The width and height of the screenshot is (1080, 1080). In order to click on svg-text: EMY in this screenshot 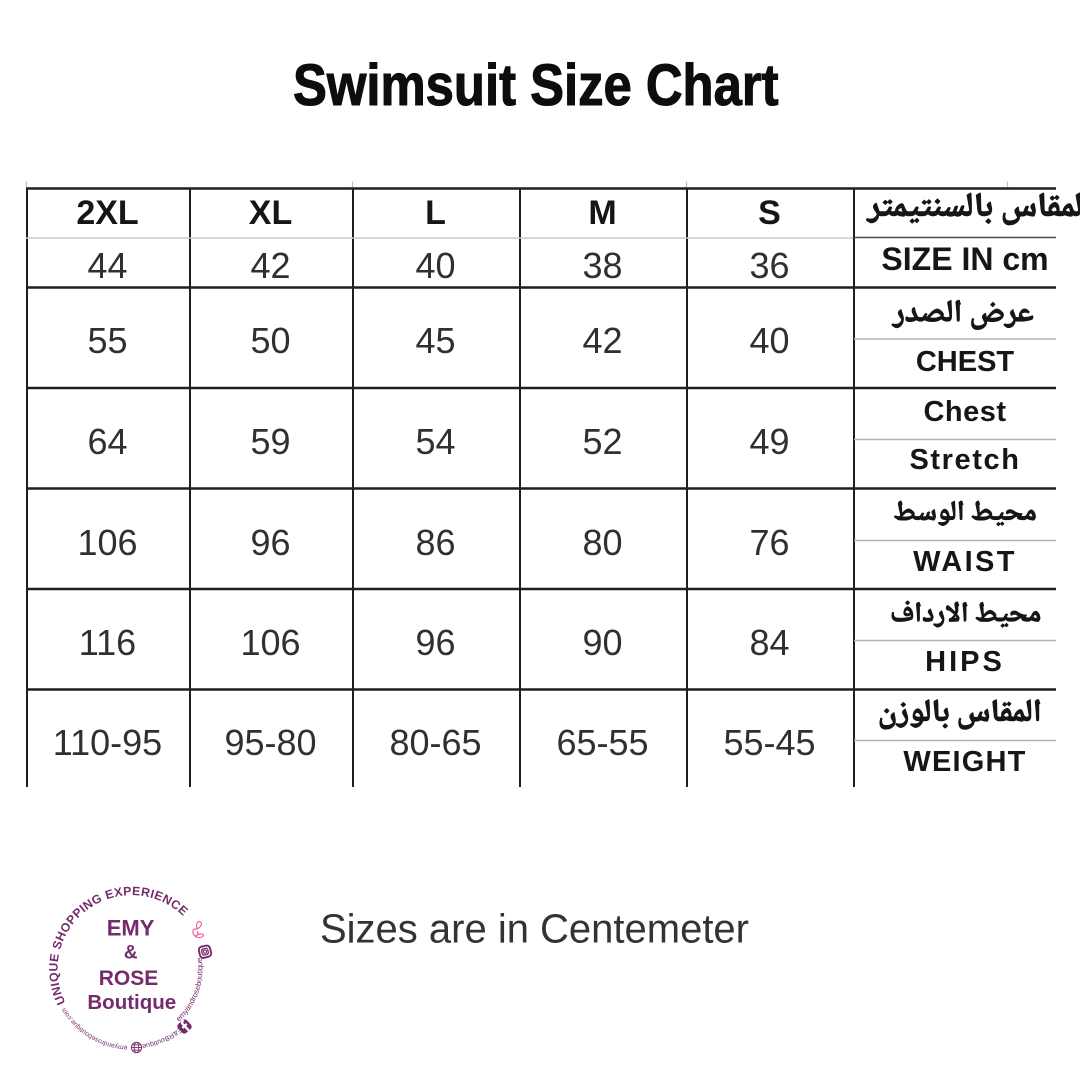, I will do `click(131, 928)`.